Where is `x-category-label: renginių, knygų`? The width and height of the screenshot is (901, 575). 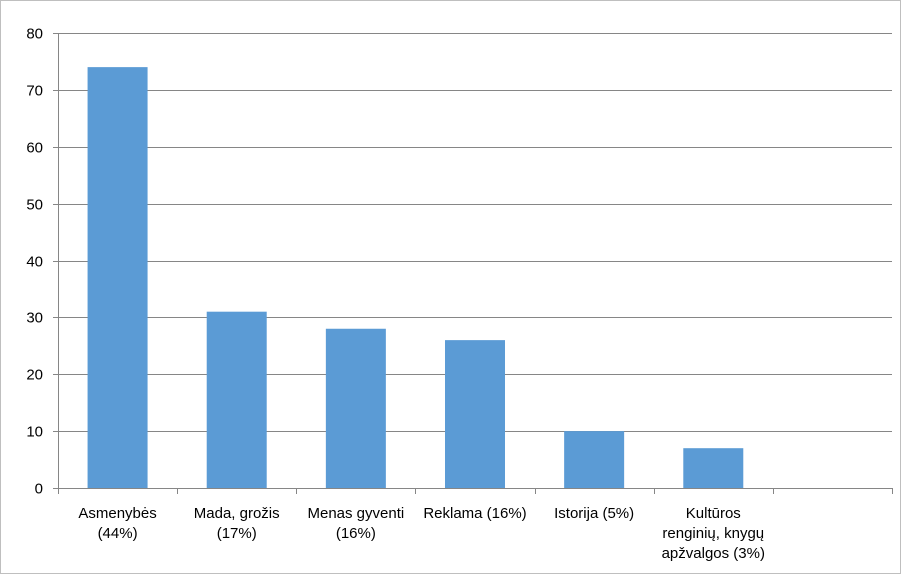
x-category-label: renginių, knygų is located at coordinates (713, 533).